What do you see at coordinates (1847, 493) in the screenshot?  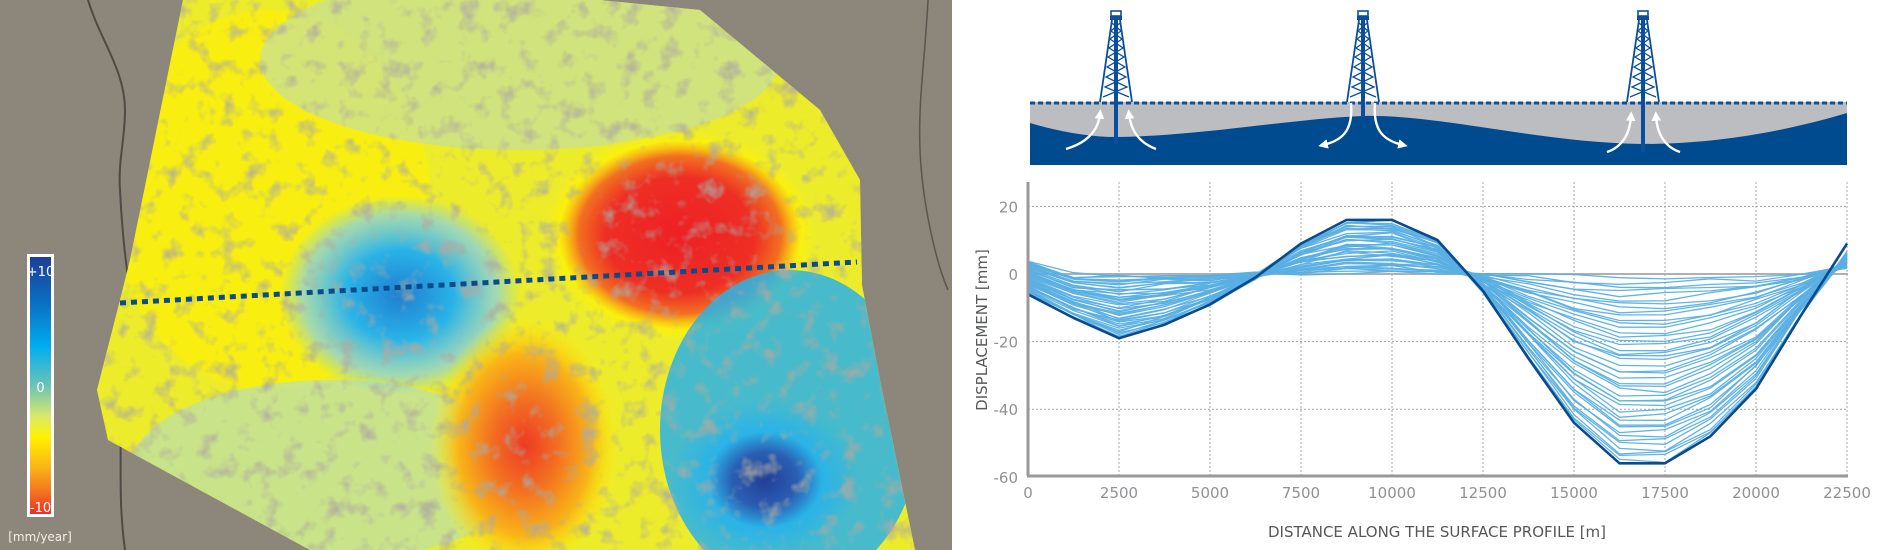 I see `x-tick-label: 22500` at bounding box center [1847, 493].